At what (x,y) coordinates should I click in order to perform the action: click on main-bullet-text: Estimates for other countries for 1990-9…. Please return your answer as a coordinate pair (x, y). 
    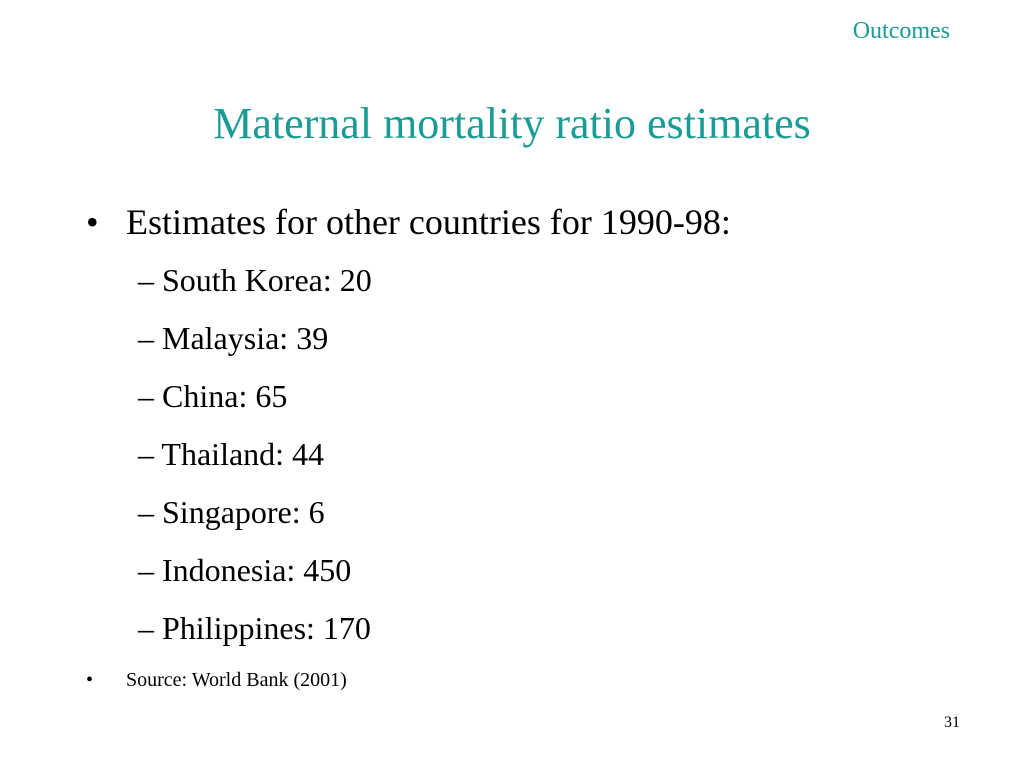
    Looking at the image, I should click on (428, 222).